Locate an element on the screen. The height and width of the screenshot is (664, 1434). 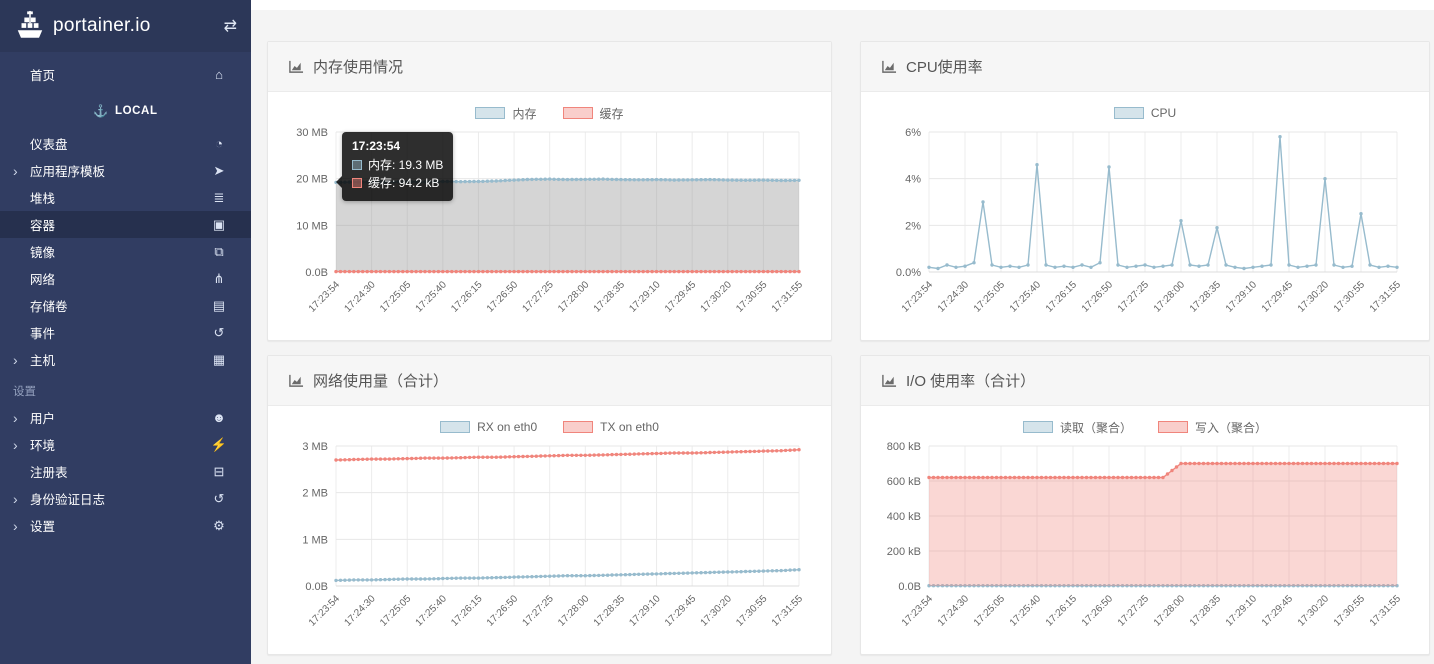
tooltip-value: 缓存: 94.2 kB is located at coordinates (404, 183).